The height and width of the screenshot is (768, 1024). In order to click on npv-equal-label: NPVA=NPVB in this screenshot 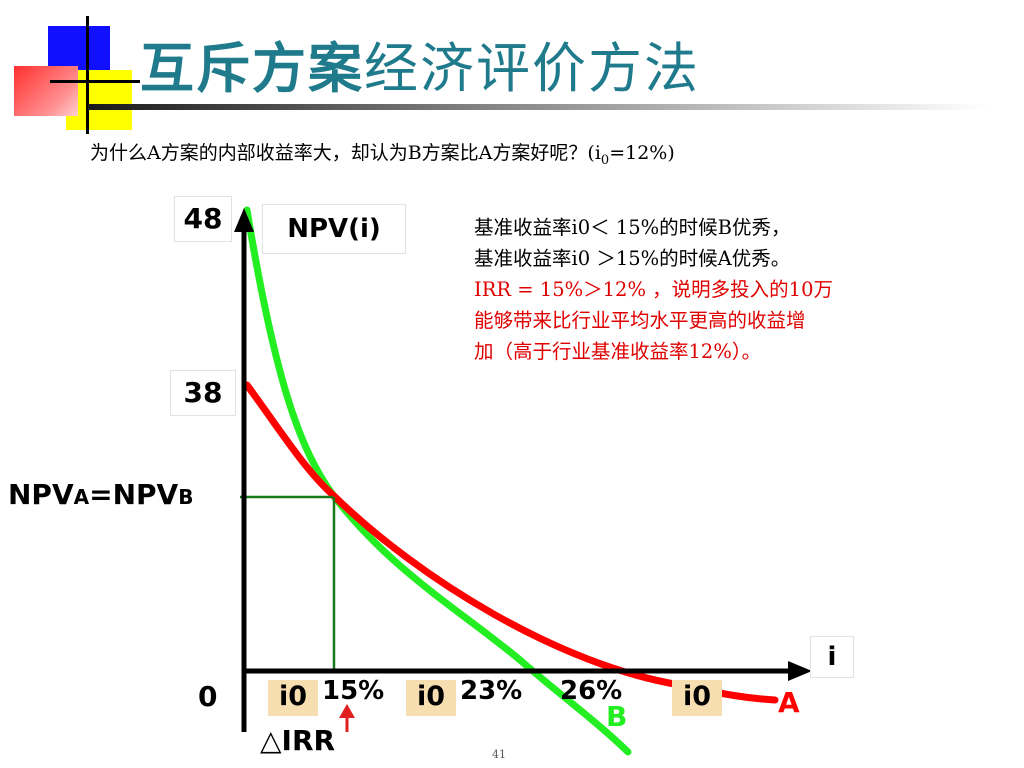, I will do `click(100, 494)`.